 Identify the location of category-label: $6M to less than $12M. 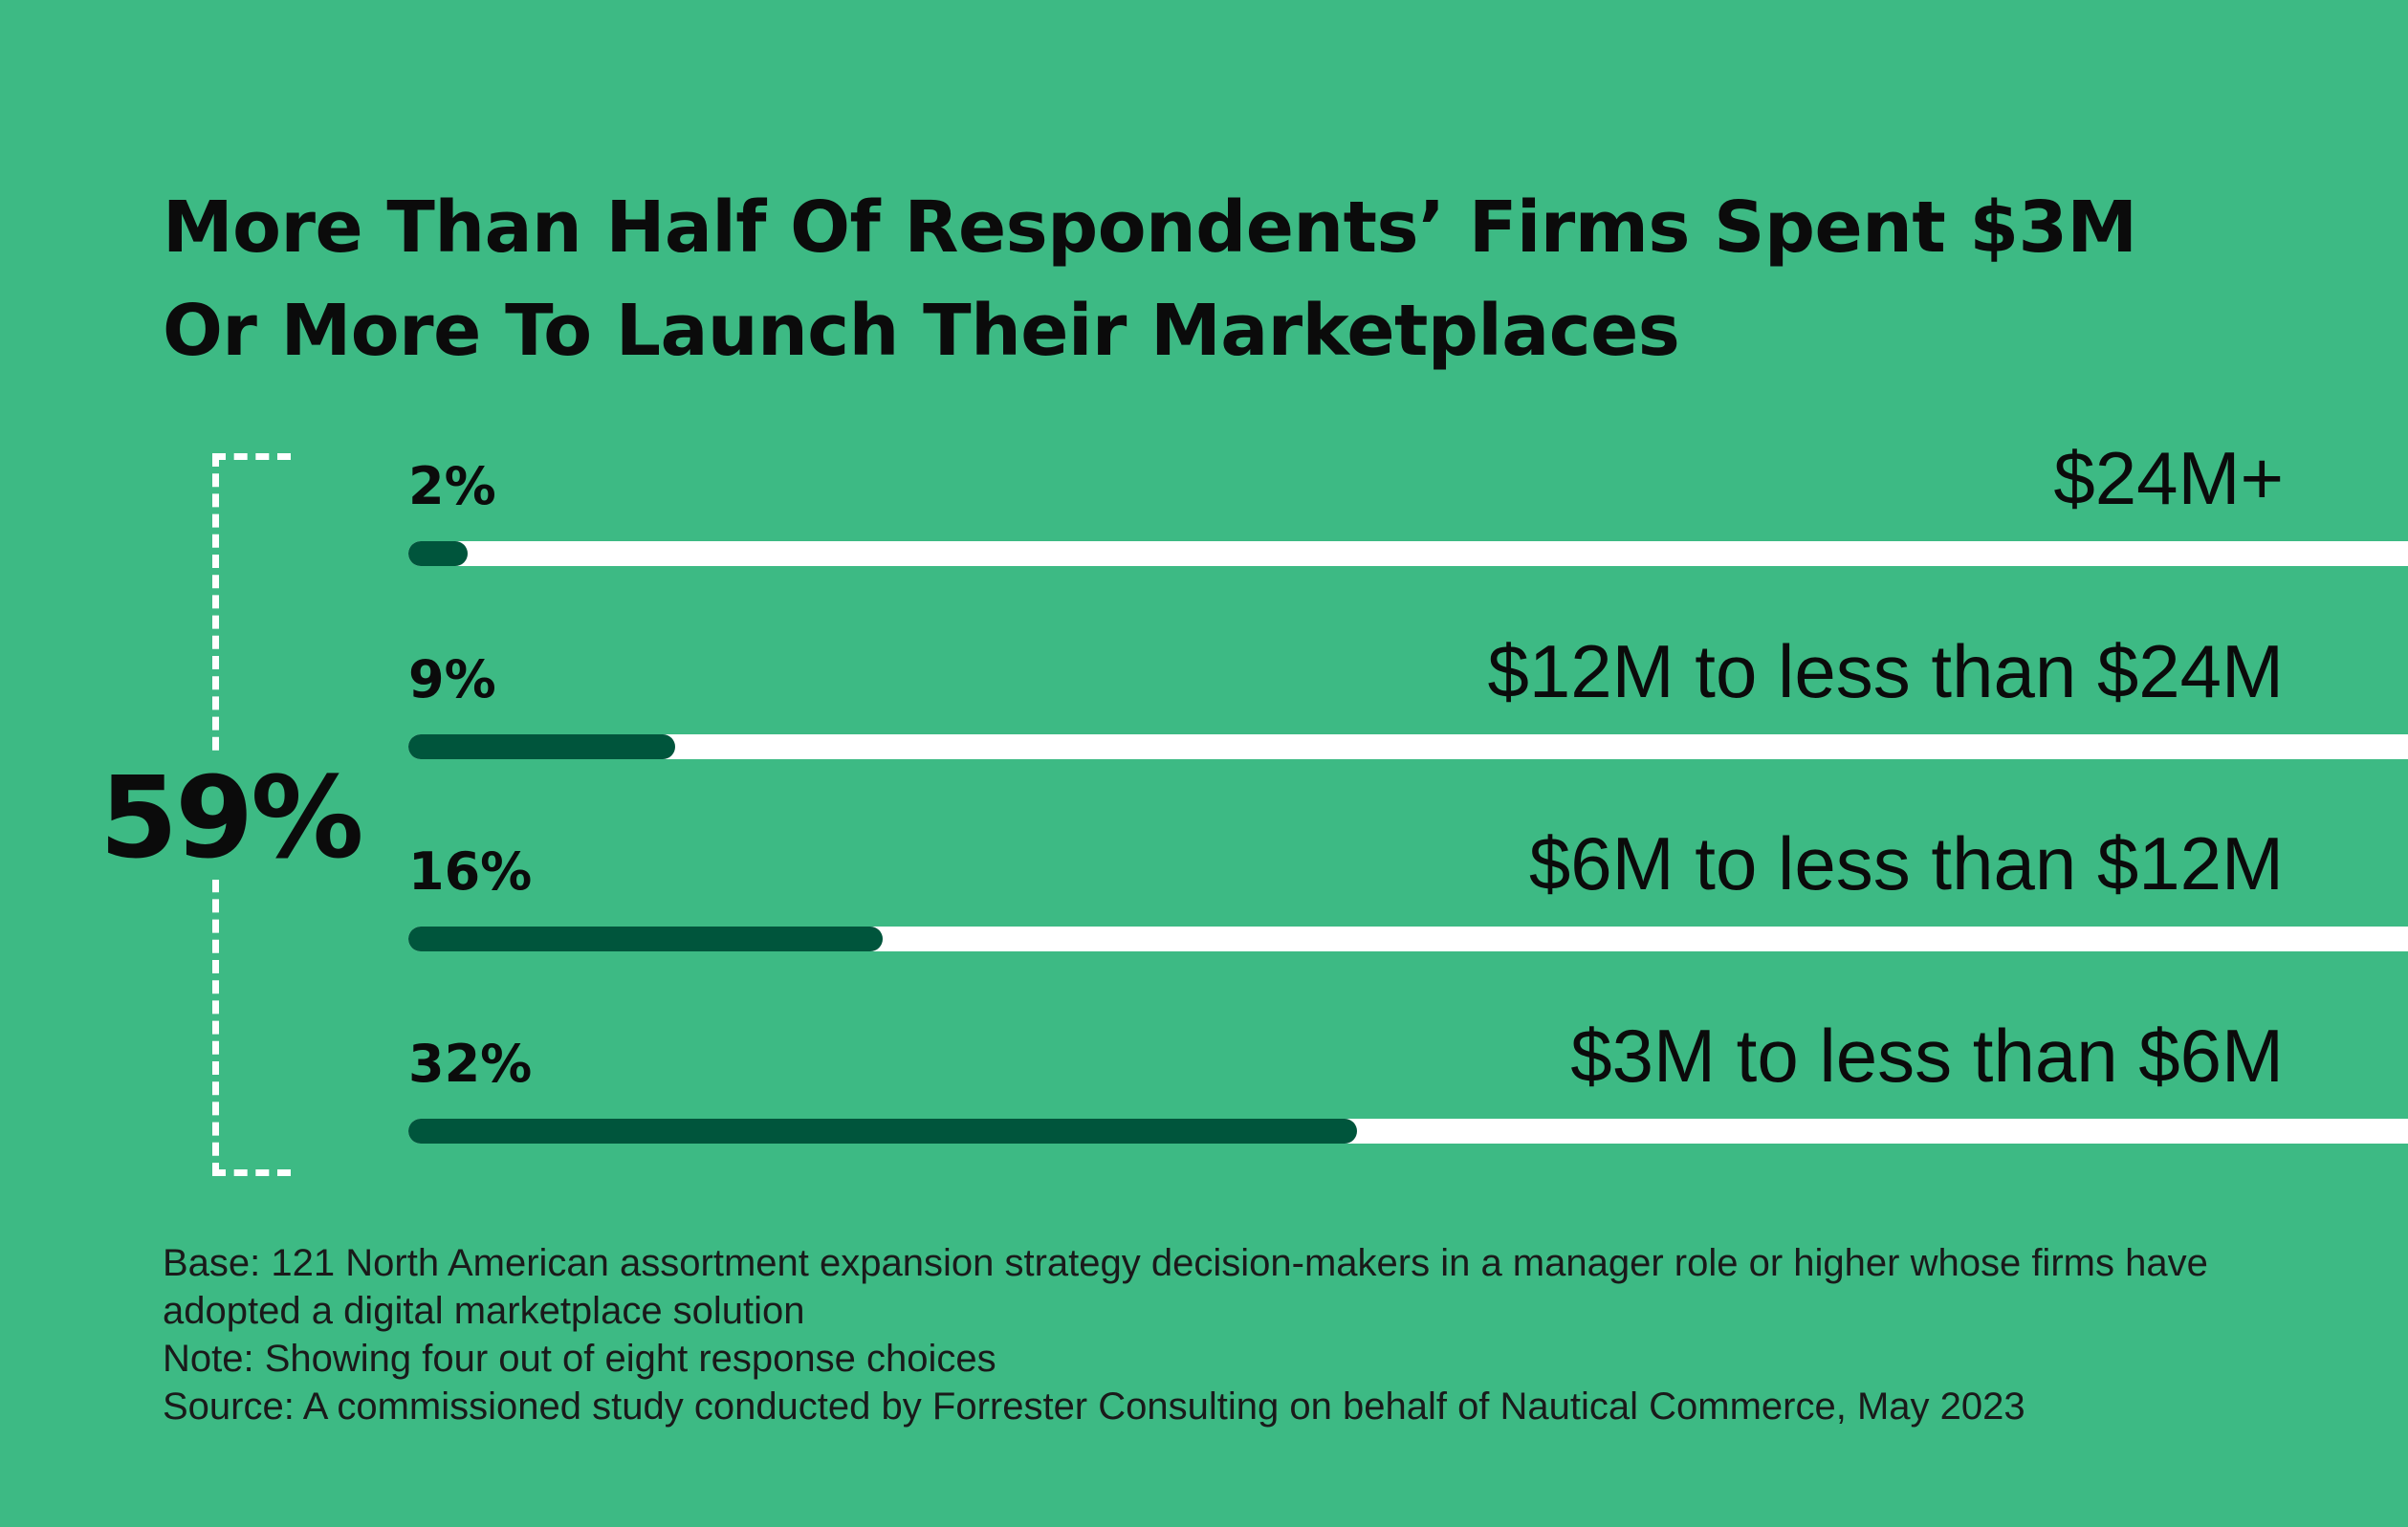
(1906, 863).